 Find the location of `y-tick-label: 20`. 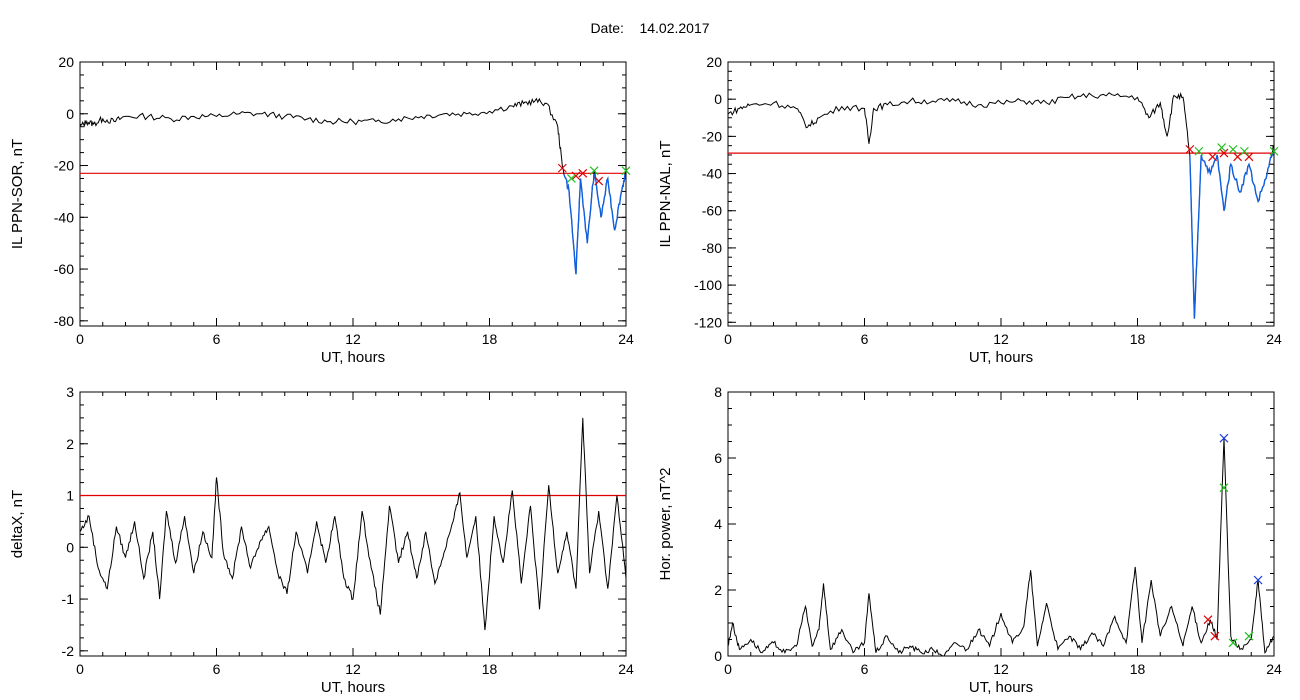

y-tick-label: 20 is located at coordinates (66, 62).